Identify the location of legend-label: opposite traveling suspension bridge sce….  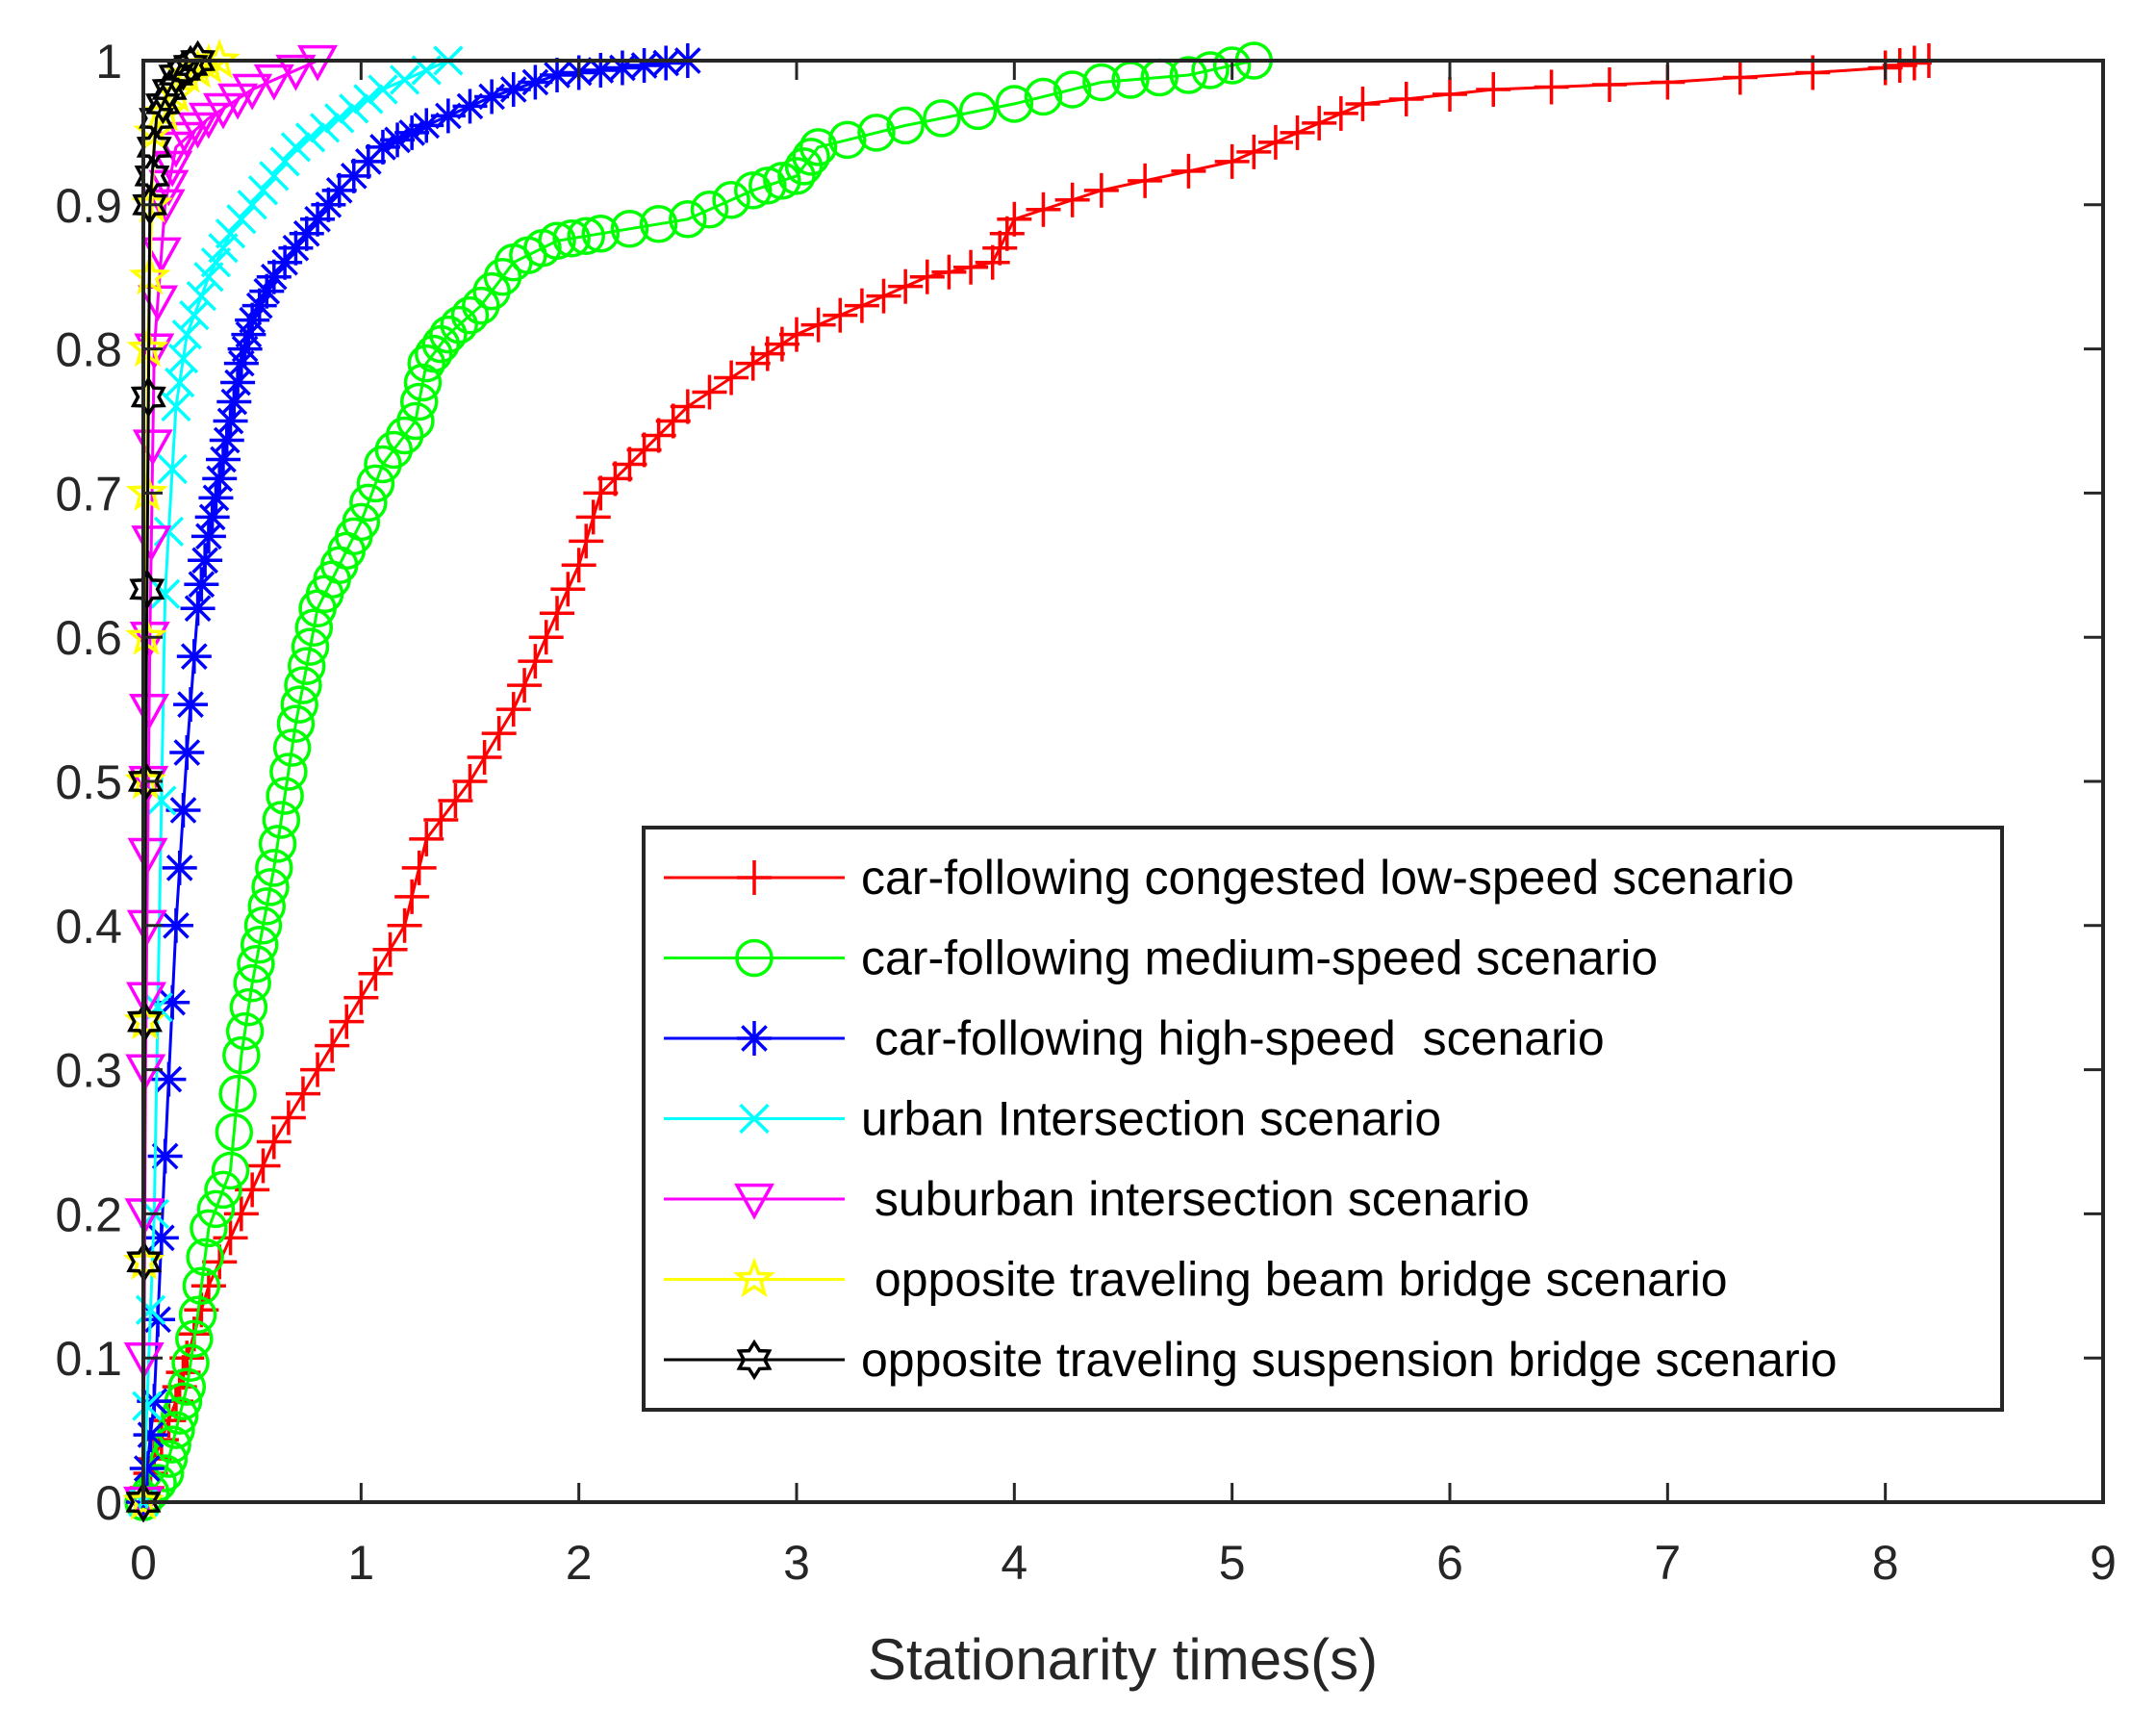
(1349, 1360).